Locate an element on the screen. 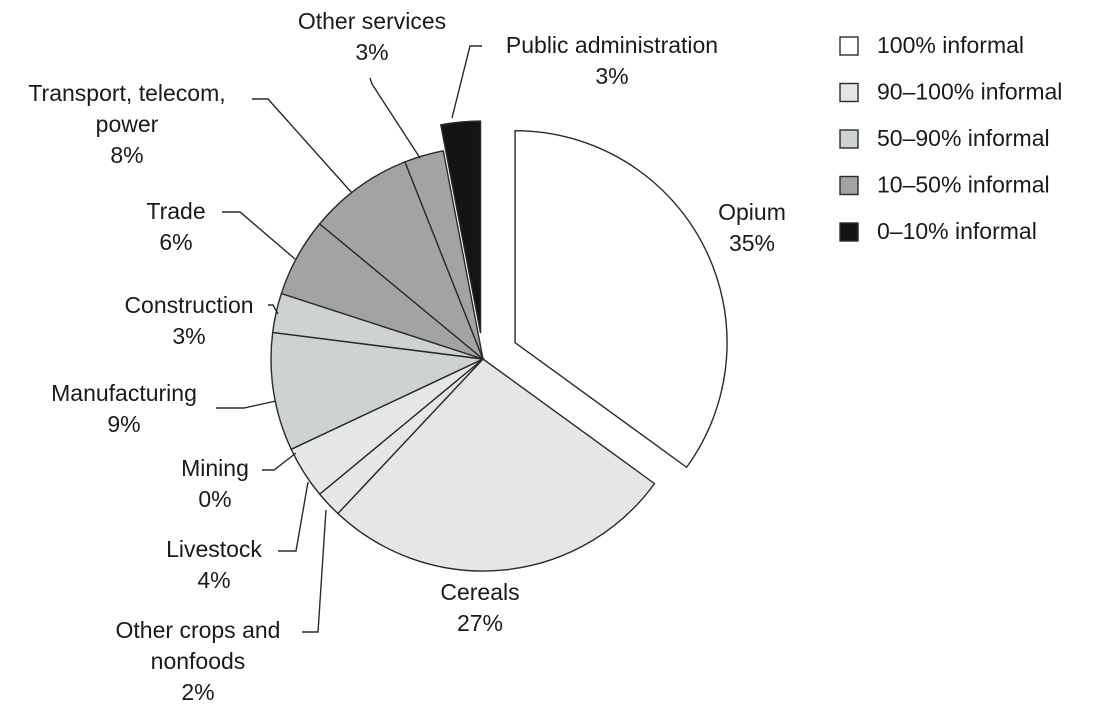  slice-label-mining: Mining 0% is located at coordinates (215, 483).